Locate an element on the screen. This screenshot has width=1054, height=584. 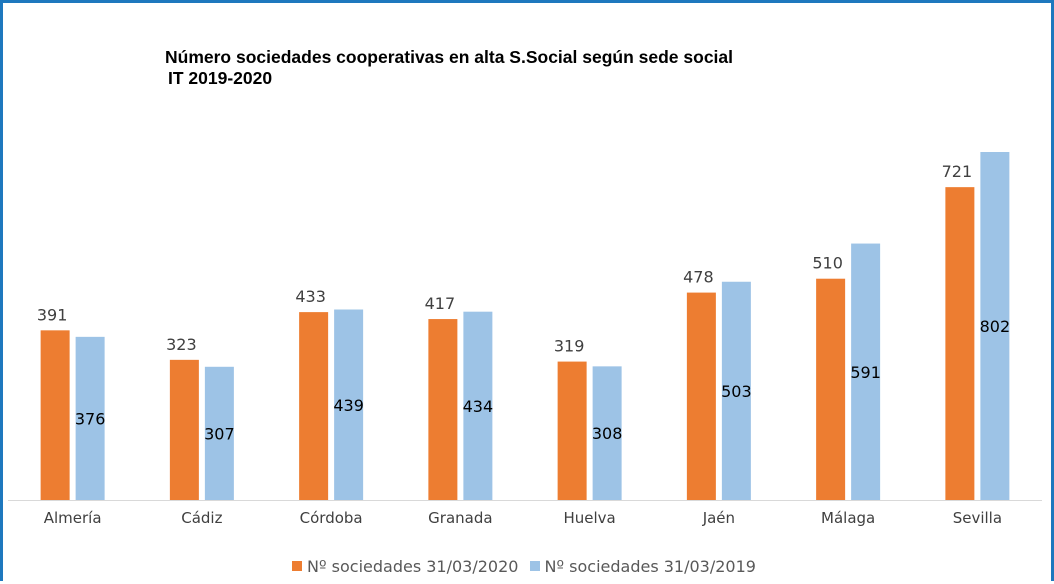
data-label-malaga-2019: 591 is located at coordinates (865, 372).